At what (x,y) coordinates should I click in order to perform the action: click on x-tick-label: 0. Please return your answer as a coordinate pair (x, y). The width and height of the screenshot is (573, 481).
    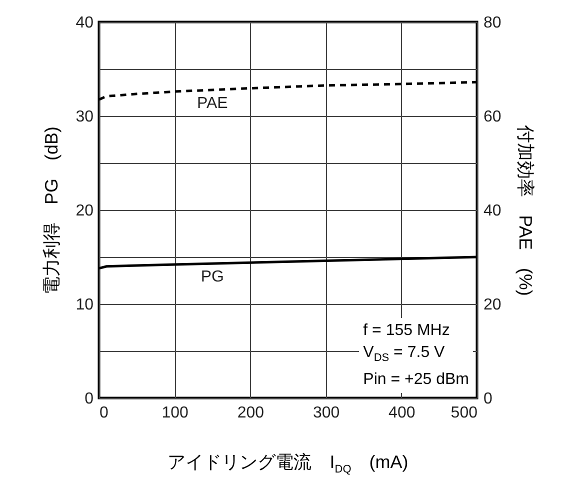
    Looking at the image, I should click on (104, 413).